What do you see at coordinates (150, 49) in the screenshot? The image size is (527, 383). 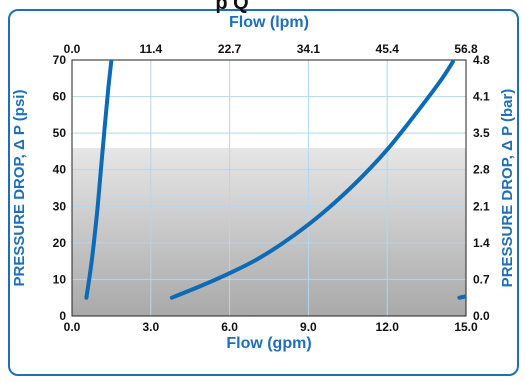 I see `x2-tick-label: 11.4` at bounding box center [150, 49].